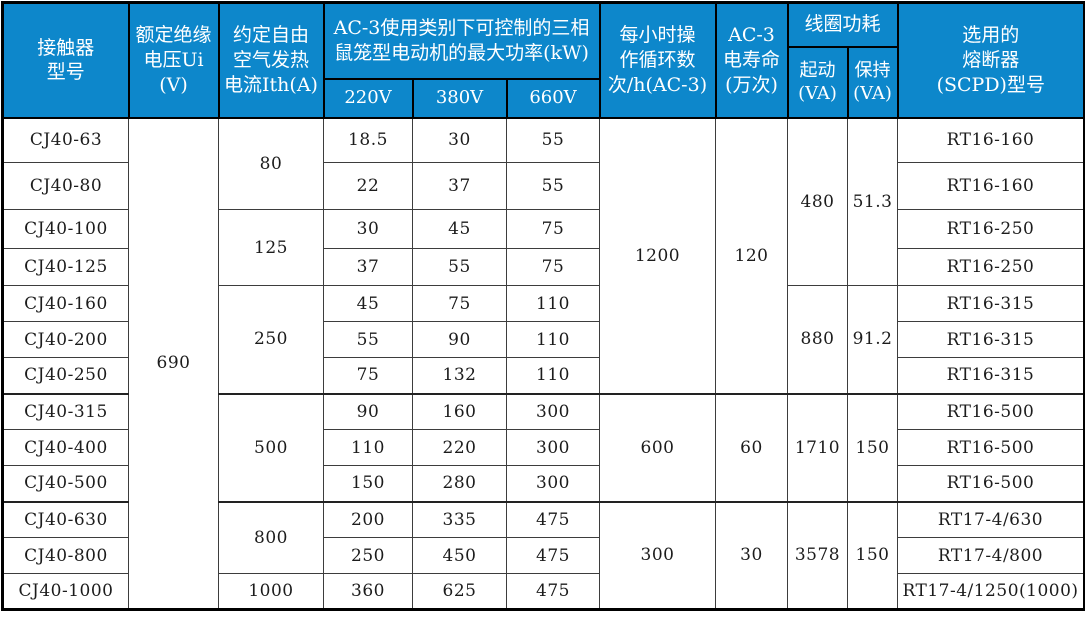  Describe the element at coordinates (65, 555) in the screenshot. I see `model-cell: CJ40-800` at that location.